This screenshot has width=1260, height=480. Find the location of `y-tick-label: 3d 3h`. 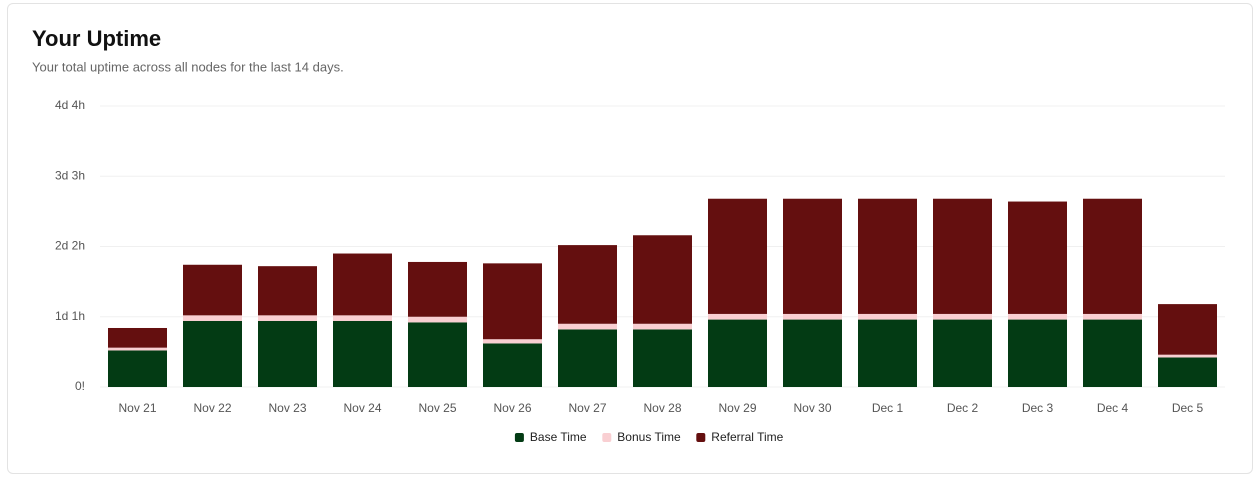

y-tick-label: 3d 3h is located at coordinates (70, 175).